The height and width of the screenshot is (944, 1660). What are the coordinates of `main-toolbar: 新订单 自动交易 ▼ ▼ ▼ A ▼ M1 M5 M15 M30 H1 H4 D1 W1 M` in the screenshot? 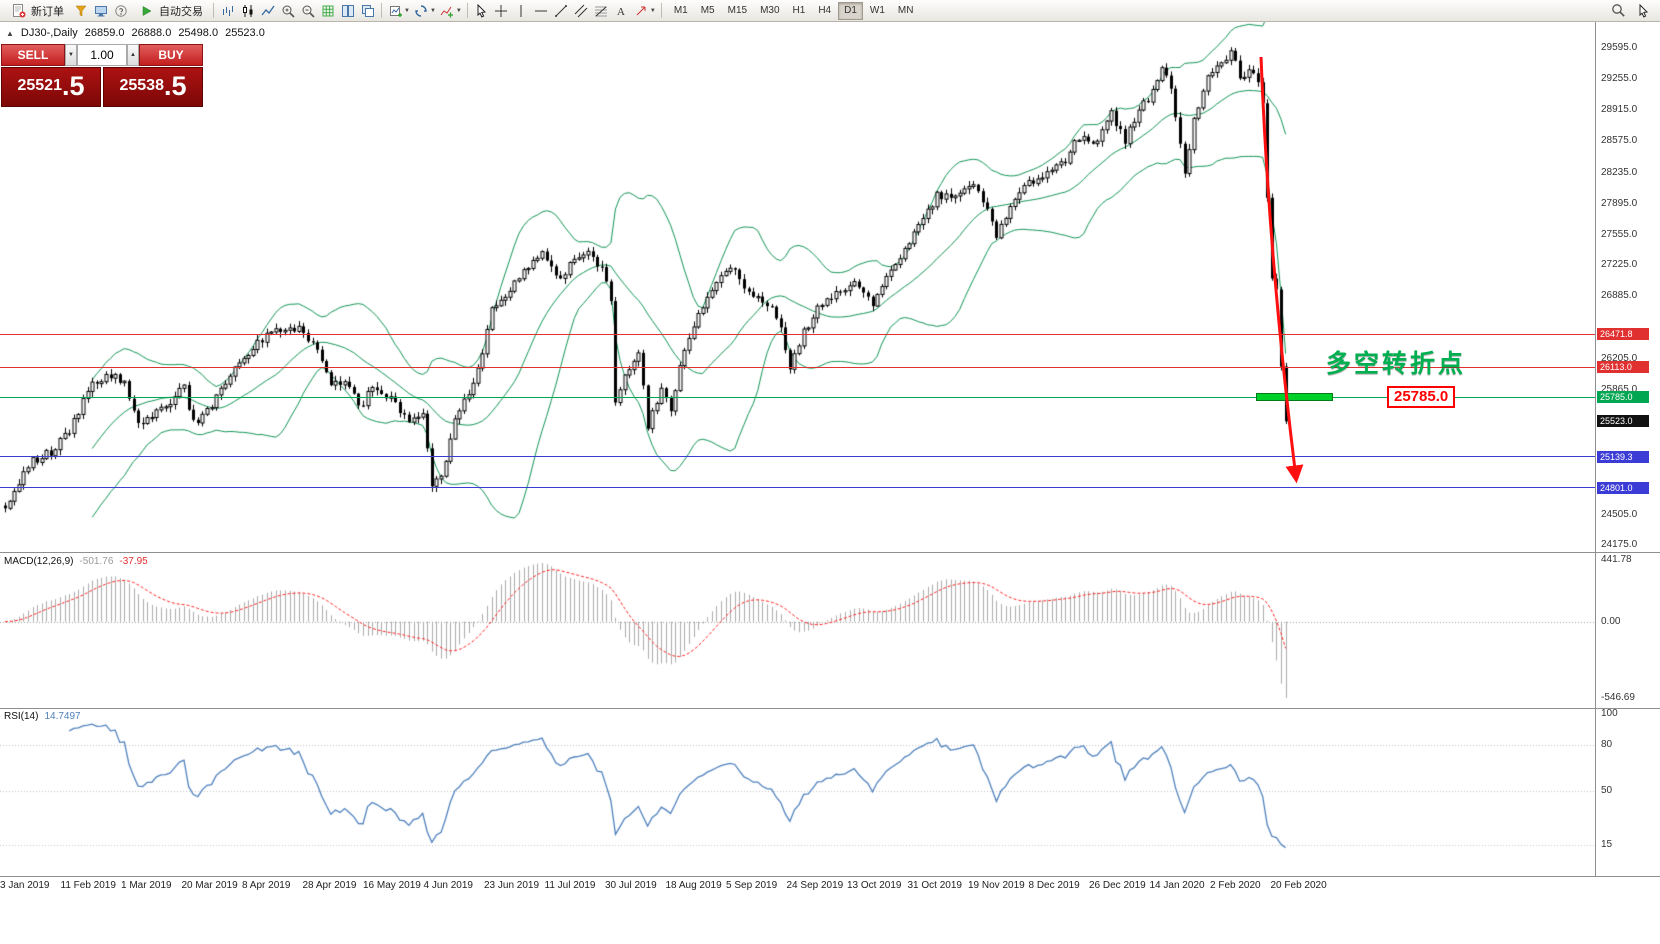 It's located at (830, 11).